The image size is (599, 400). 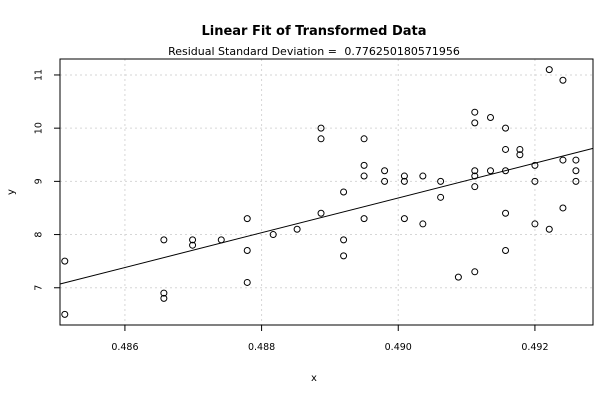 I want to click on x-tick-label: 0.488, so click(x=261, y=347).